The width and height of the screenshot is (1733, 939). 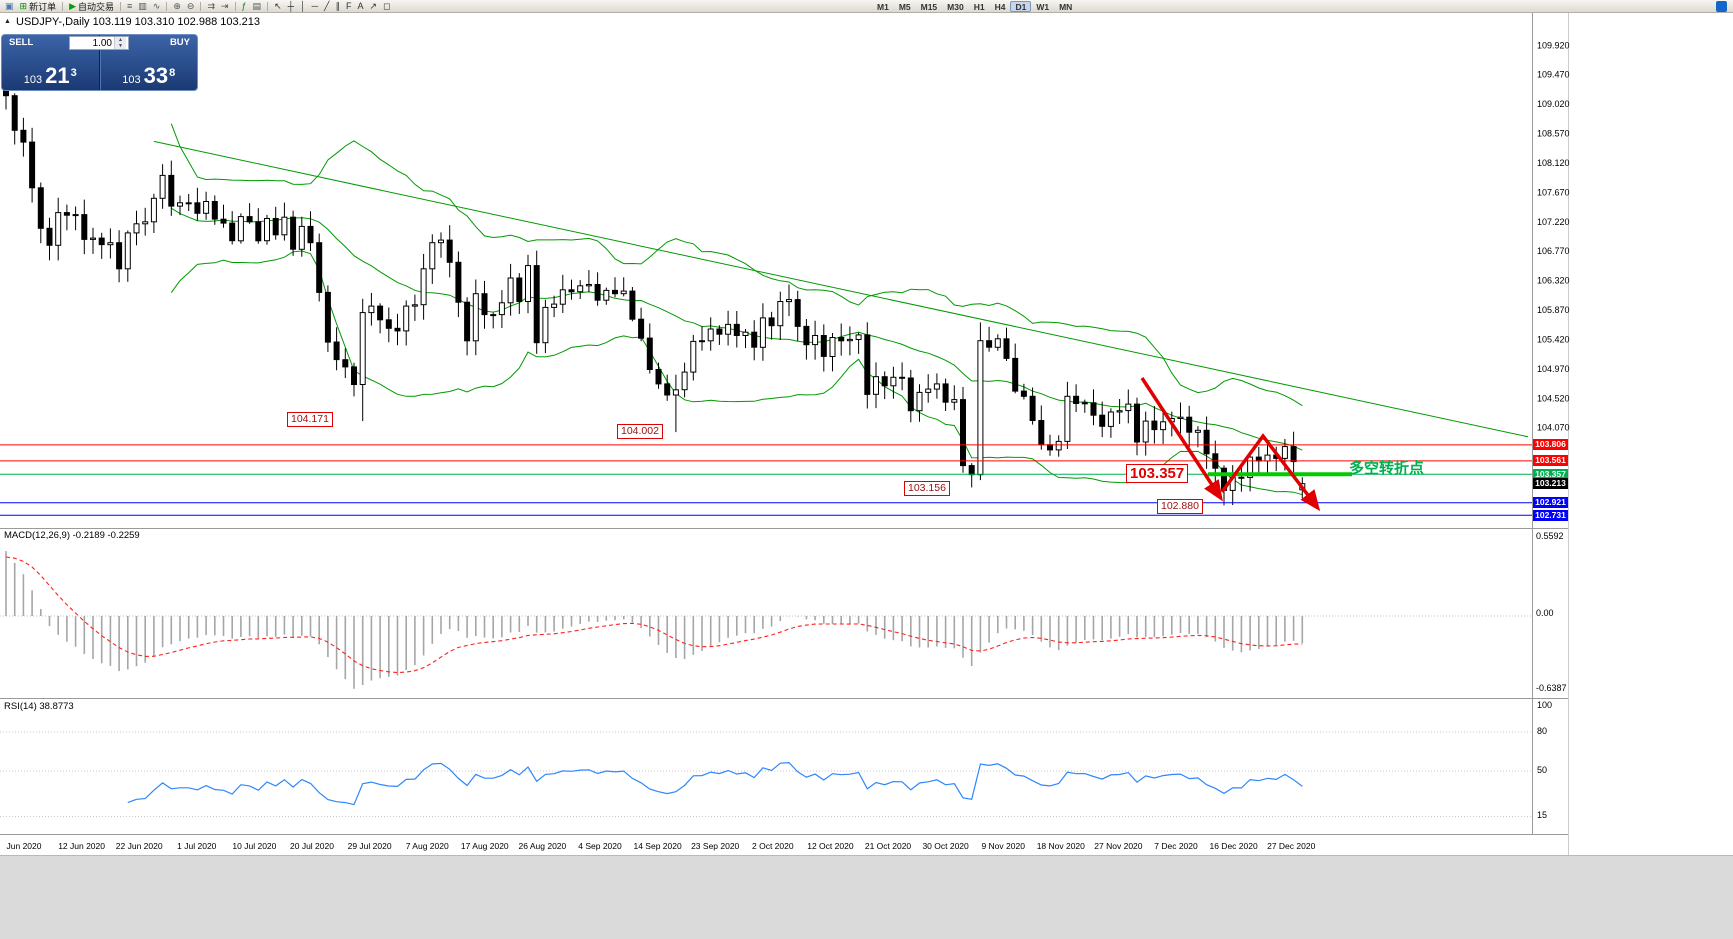 I want to click on price-tag-102.731: 102.731, so click(x=1550, y=515).